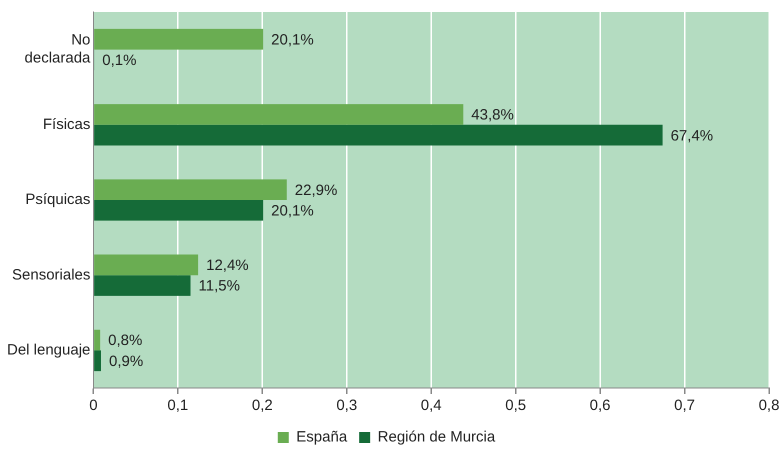 The width and height of the screenshot is (783, 455). What do you see at coordinates (600, 405) in the screenshot?
I see `x-tick-label: 0,6` at bounding box center [600, 405].